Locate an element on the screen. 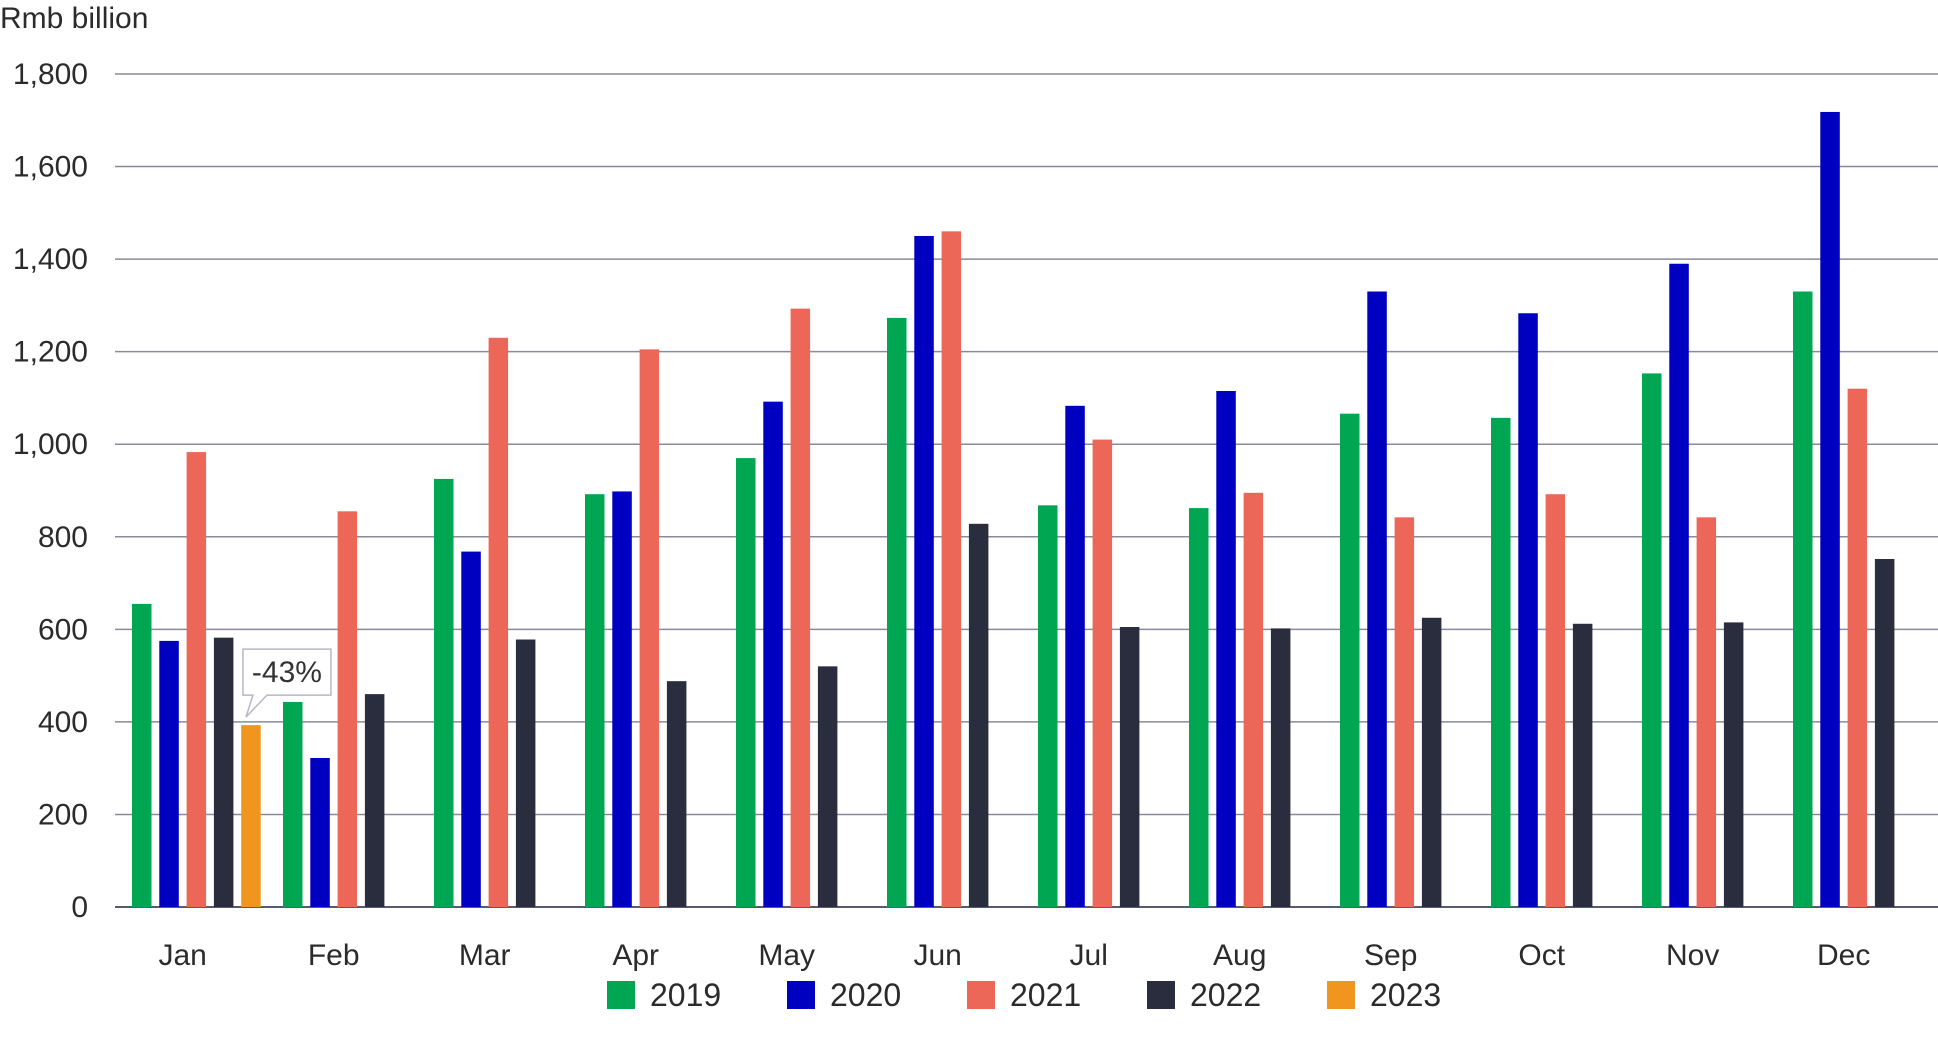 The height and width of the screenshot is (1044, 1938). bar-2020-apr is located at coordinates (622, 699).